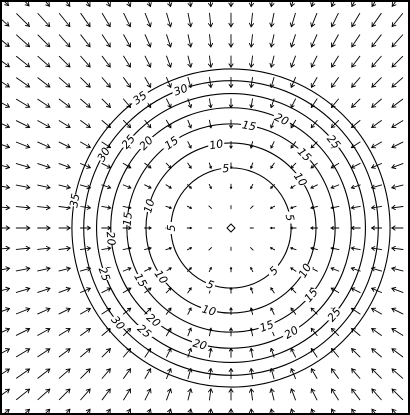 The width and height of the screenshot is (410, 415). I want to click on contour-label-10: 10, so click(216, 144).